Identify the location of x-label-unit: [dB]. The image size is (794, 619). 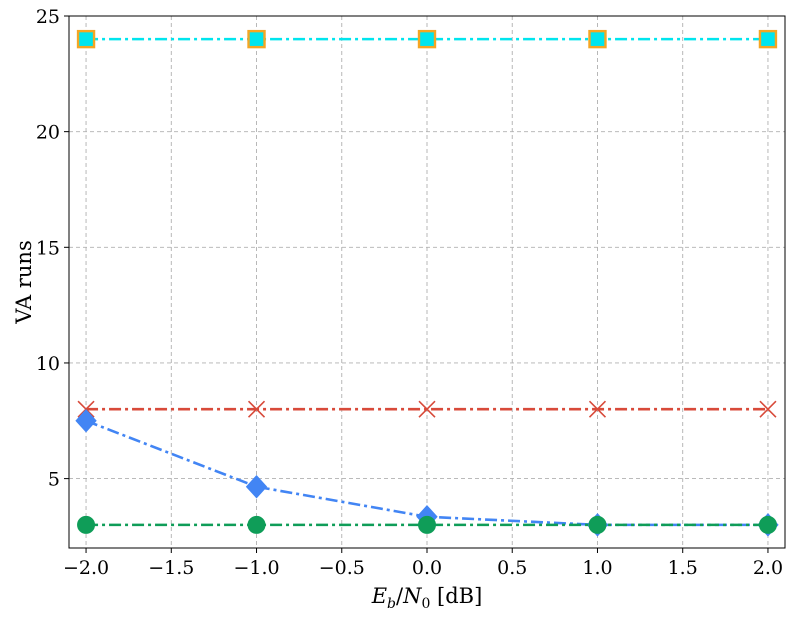
(456, 596).